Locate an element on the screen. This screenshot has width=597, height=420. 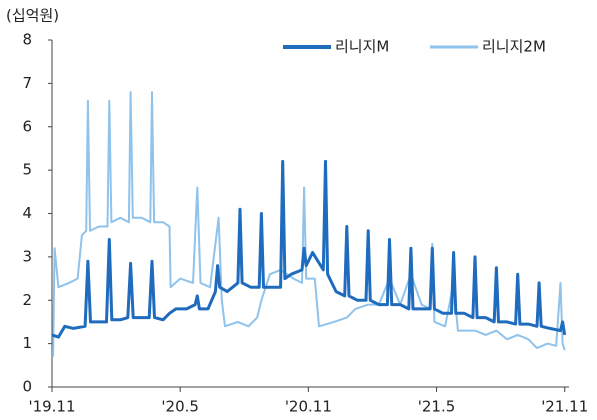
y-tick-label: 8 is located at coordinates (27, 40).